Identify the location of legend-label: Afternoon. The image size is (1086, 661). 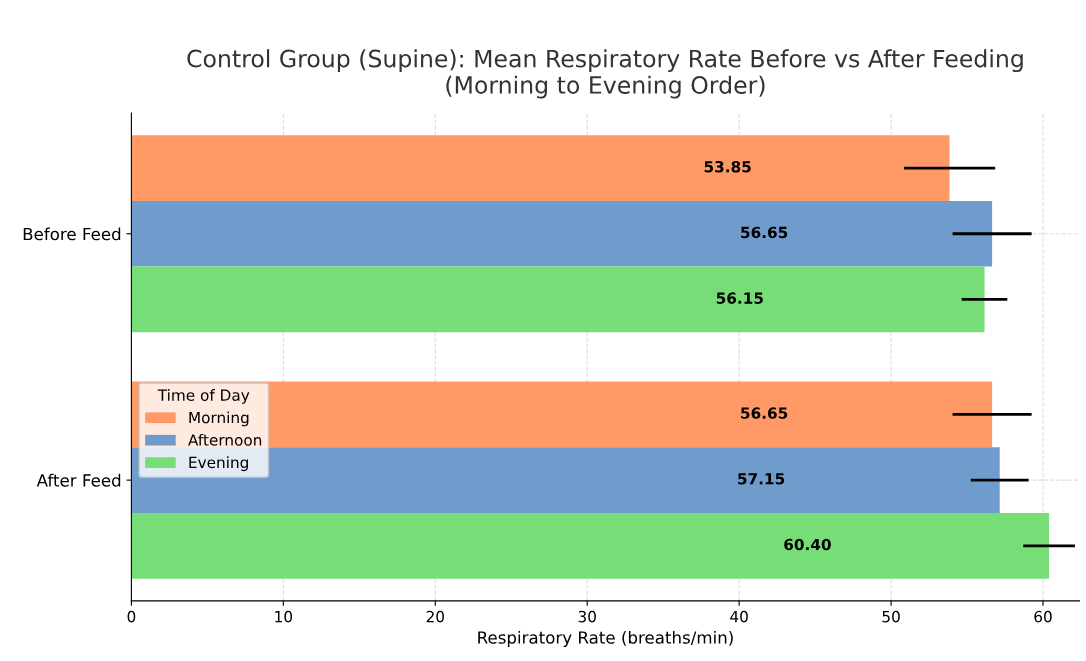
(225, 439).